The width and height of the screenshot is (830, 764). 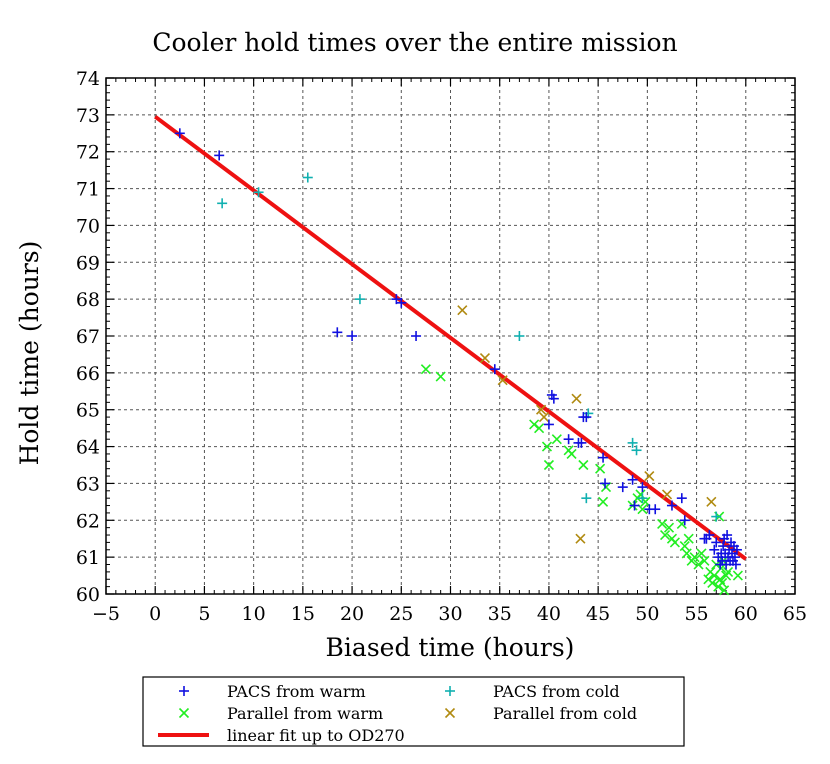 What do you see at coordinates (450, 647) in the screenshot?
I see `x-axis-title: Biased time (hours)` at bounding box center [450, 647].